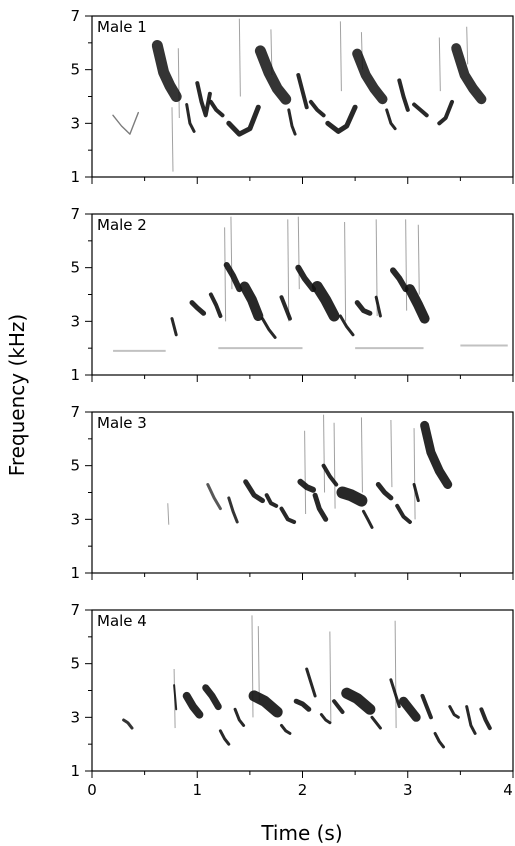 The width and height of the screenshot is (515, 846). What do you see at coordinates (408, 790) in the screenshot?
I see `x-tick-label: 3` at bounding box center [408, 790].